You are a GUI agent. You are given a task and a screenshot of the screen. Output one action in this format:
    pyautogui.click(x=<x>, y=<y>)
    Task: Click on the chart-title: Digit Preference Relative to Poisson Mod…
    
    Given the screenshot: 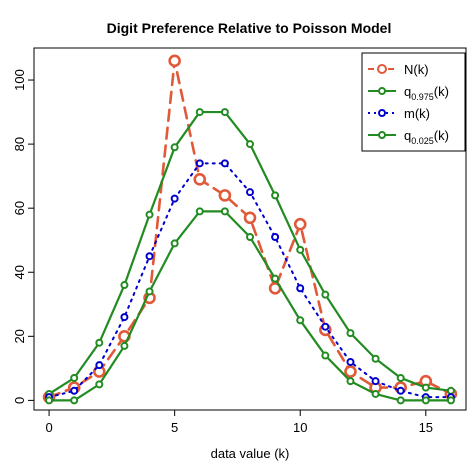 What is the action you would take?
    pyautogui.click(x=249, y=28)
    